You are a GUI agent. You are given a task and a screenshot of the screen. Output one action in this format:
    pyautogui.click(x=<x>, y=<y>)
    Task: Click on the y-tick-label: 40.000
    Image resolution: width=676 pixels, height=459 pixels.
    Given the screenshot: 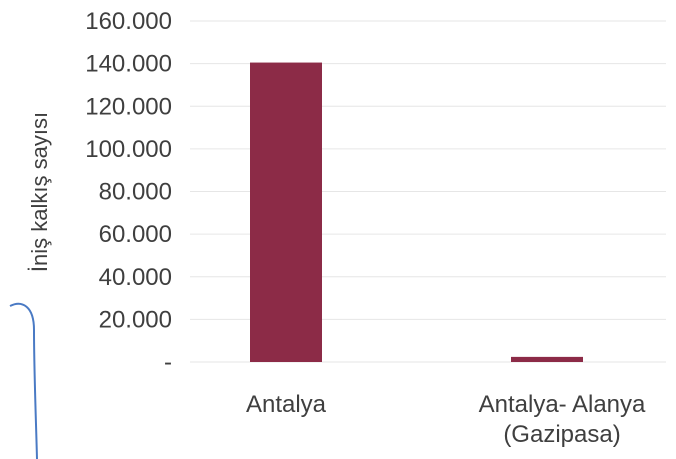 What is the action you would take?
    pyautogui.click(x=135, y=277)
    